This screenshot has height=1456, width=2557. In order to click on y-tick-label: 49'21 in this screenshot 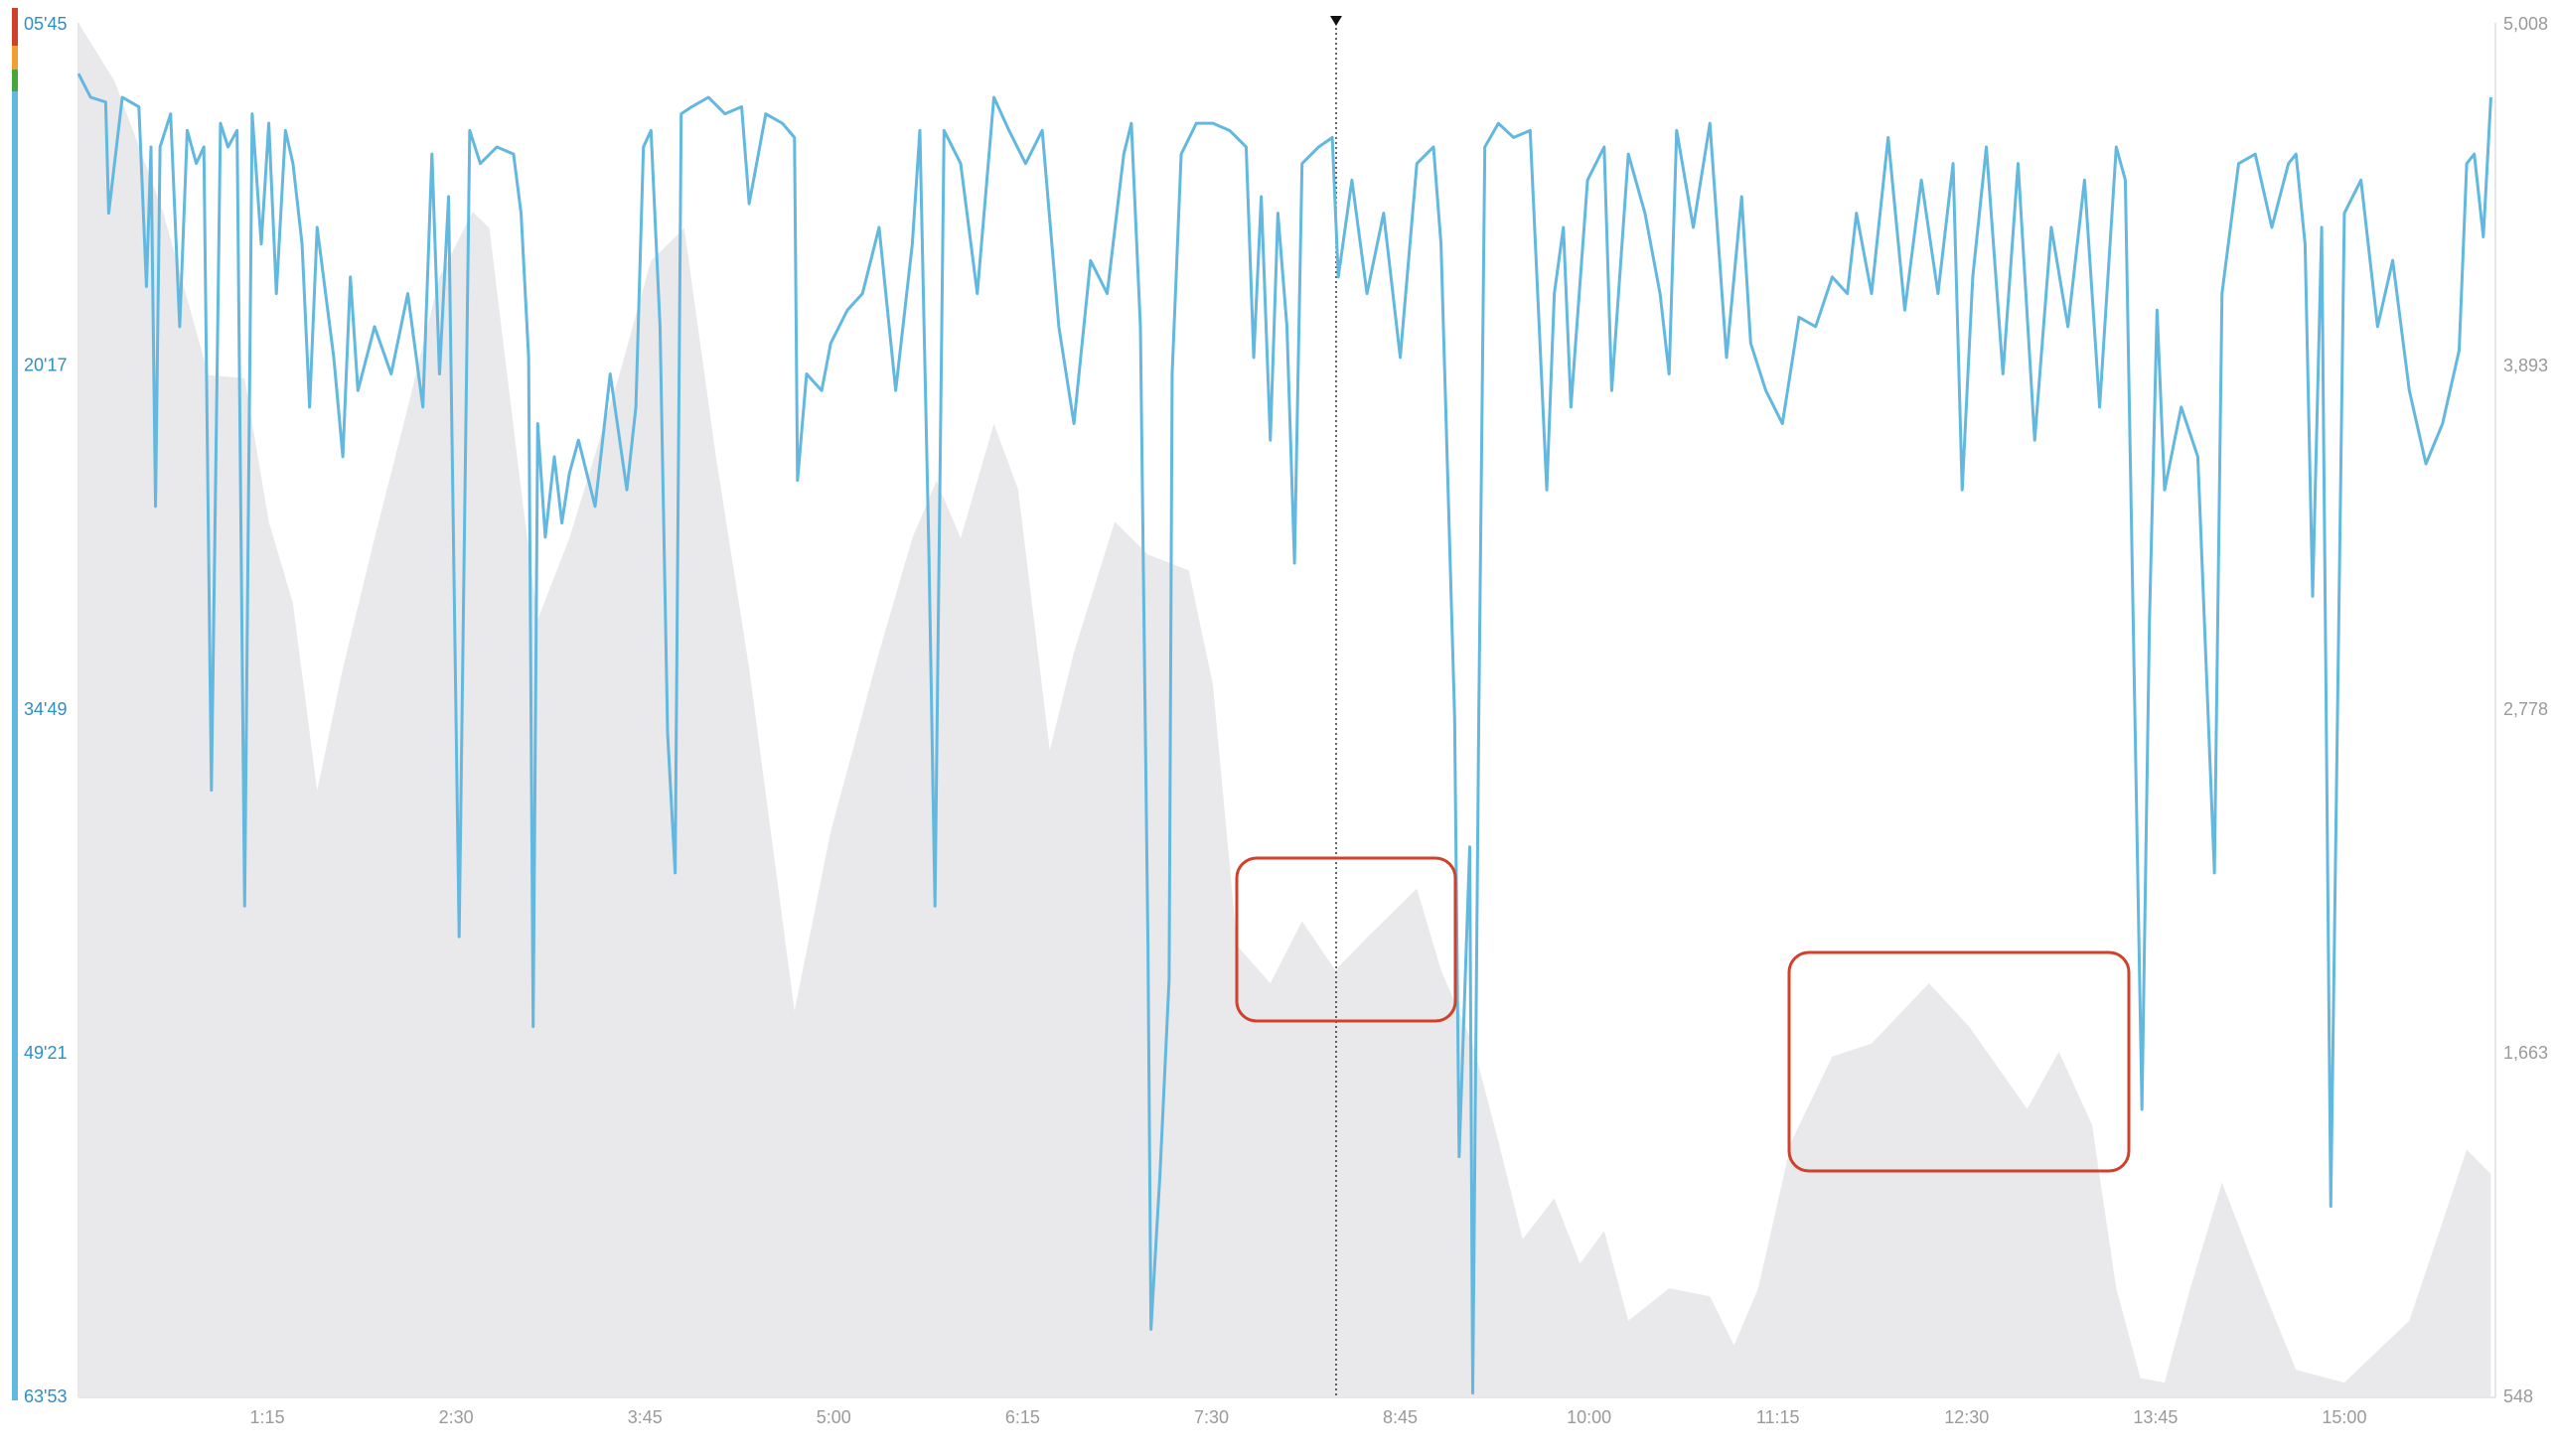, I will do `click(45, 1053)`.